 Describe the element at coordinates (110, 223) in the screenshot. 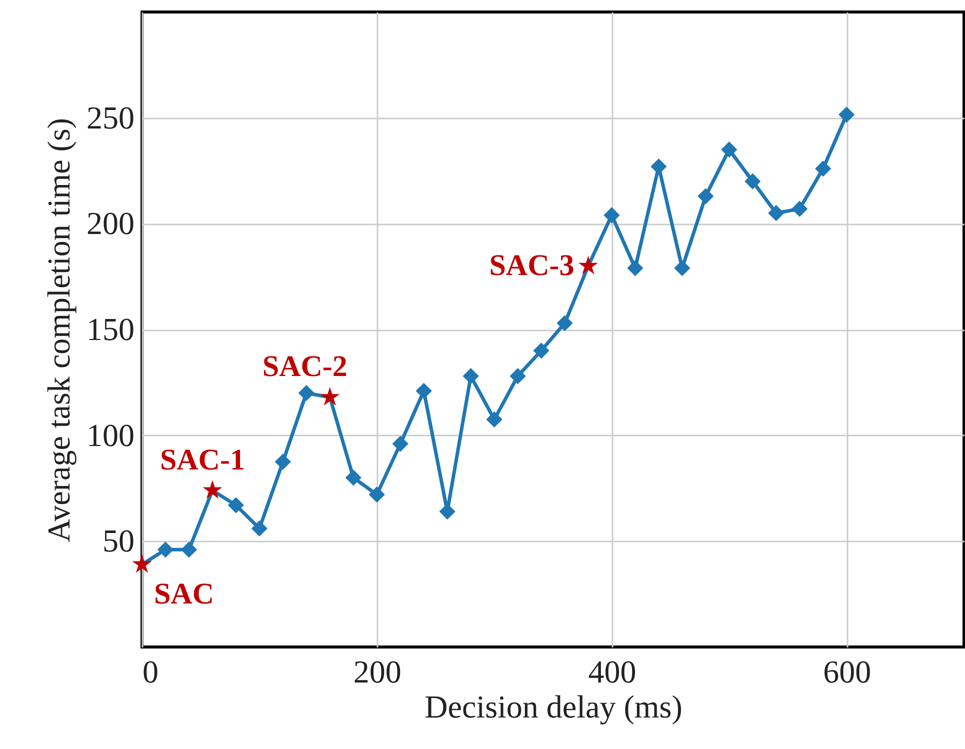

I see `y-tick-label: 200` at that location.